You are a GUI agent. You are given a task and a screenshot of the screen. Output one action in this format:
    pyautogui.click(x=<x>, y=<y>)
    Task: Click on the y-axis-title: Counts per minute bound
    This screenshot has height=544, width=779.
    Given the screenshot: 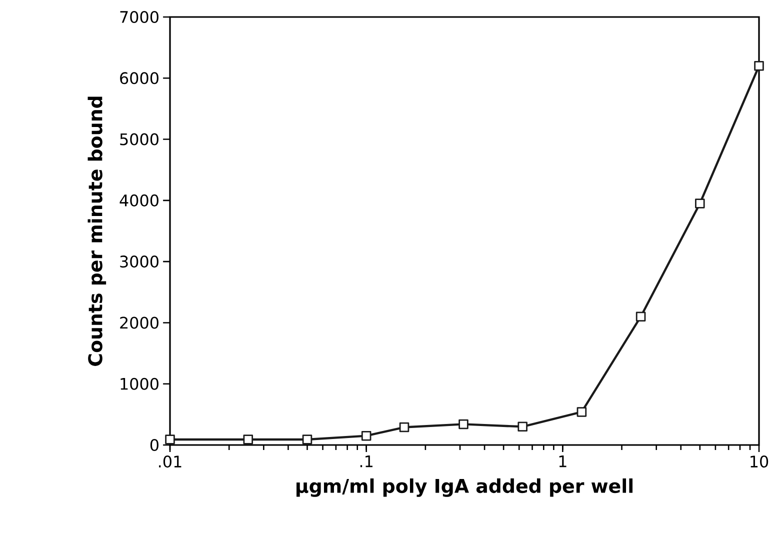 What is the action you would take?
    pyautogui.click(x=97, y=231)
    